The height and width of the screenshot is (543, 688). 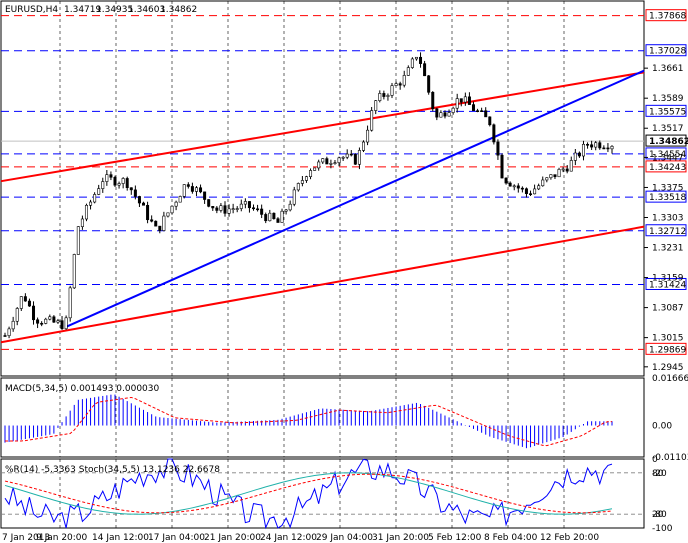 I want to click on current-price-label: 1.34862, so click(x=668, y=142).